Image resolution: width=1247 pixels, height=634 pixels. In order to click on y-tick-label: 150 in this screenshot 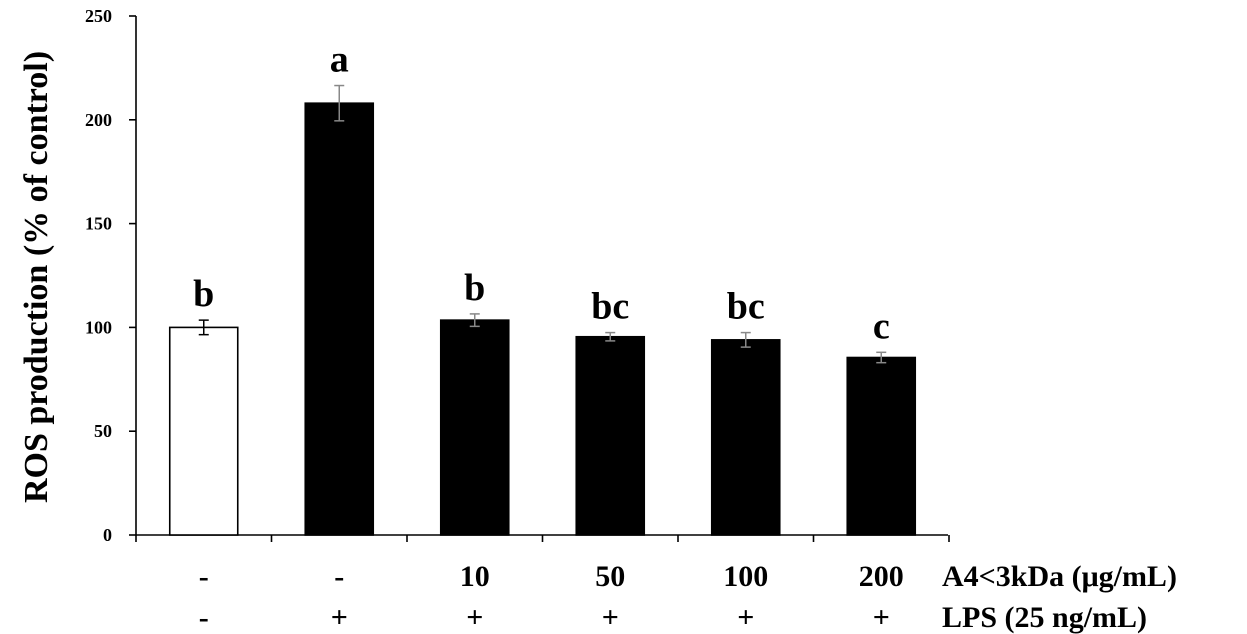, I will do `click(98, 224)`.